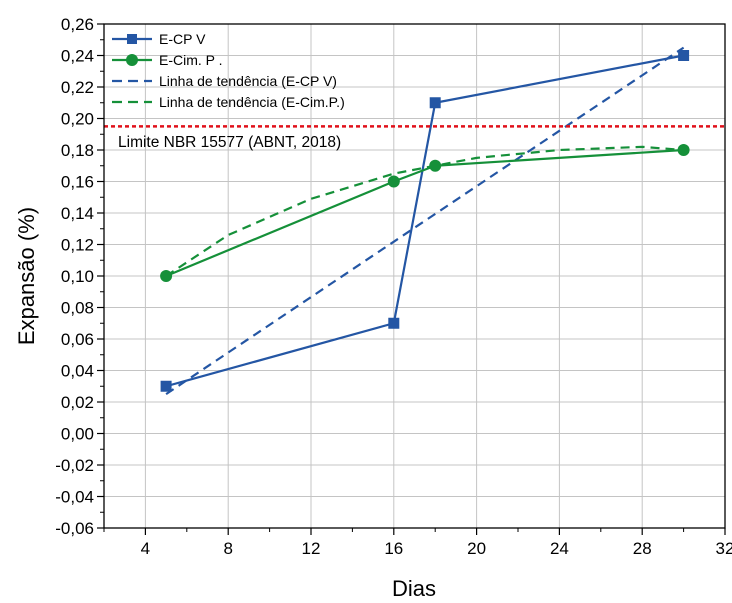 This screenshot has height=603, width=732. I want to click on y-tick-label: 0,16, so click(77, 182).